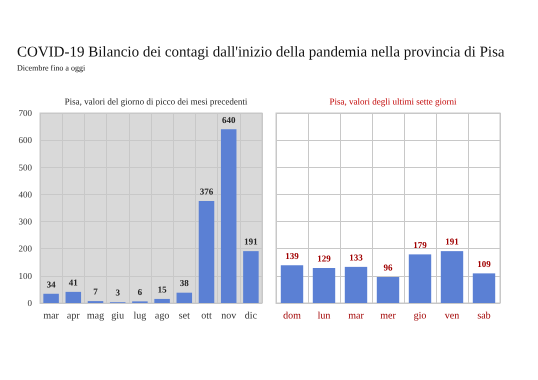 The height and width of the screenshot is (380, 538). Describe the element at coordinates (184, 316) in the screenshot. I see `x-tick-label: set` at that location.